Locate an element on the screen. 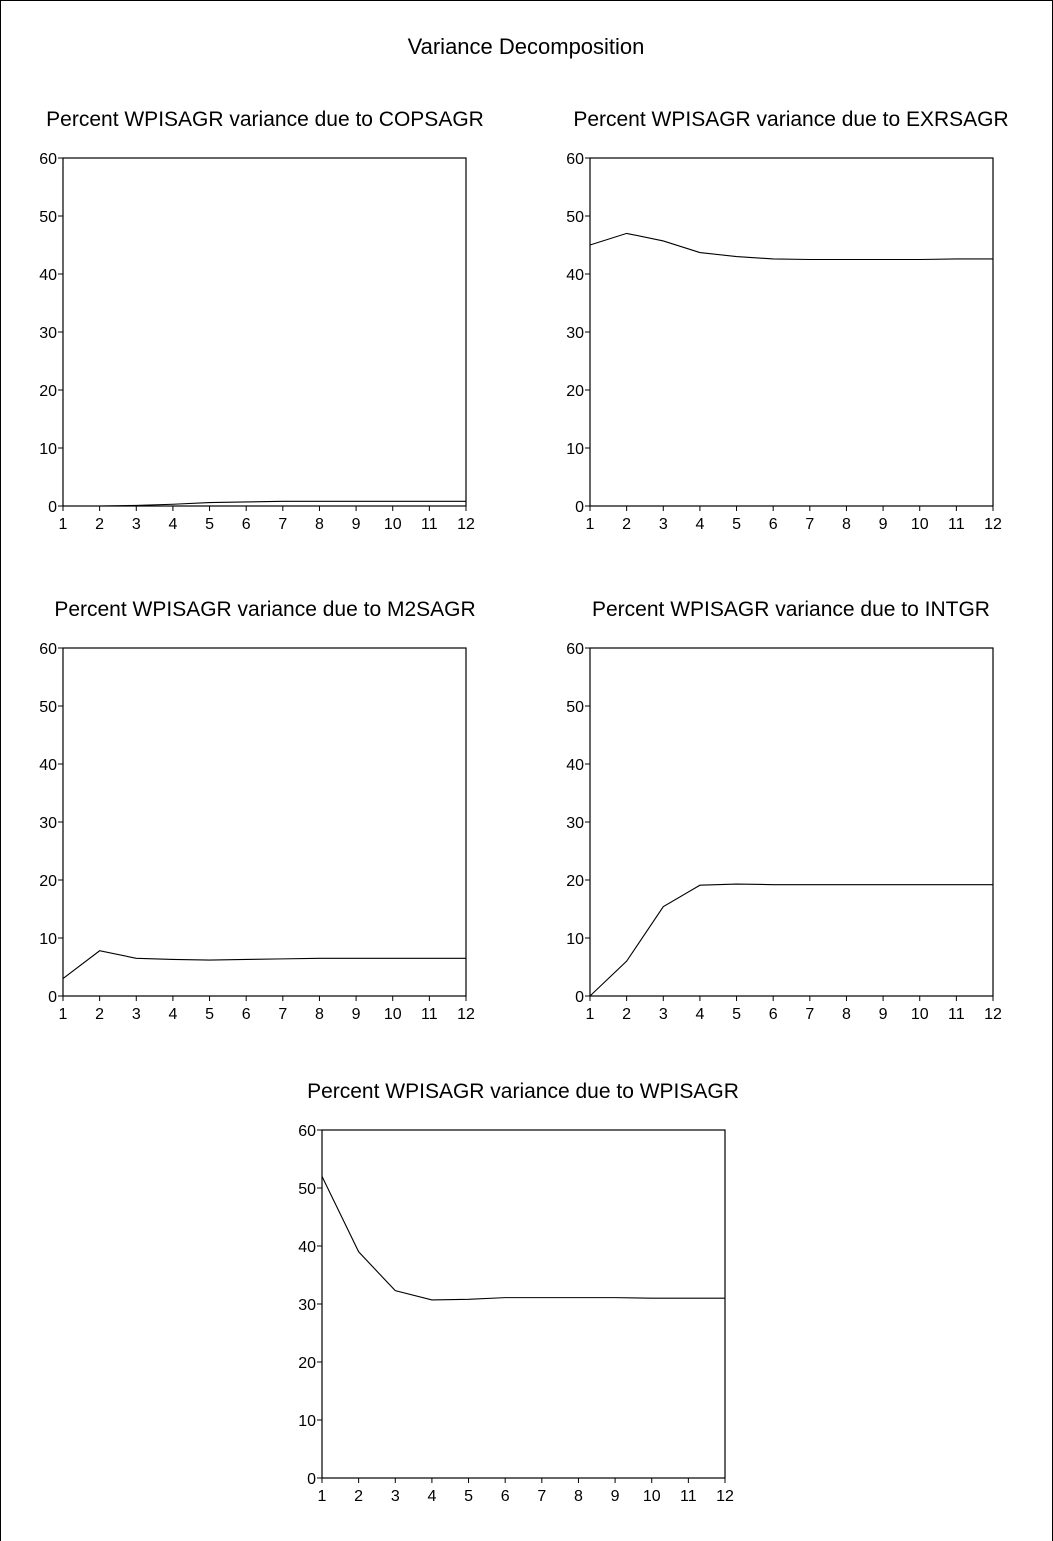  figure-title: Variance Decomposition is located at coordinates (526, 46).